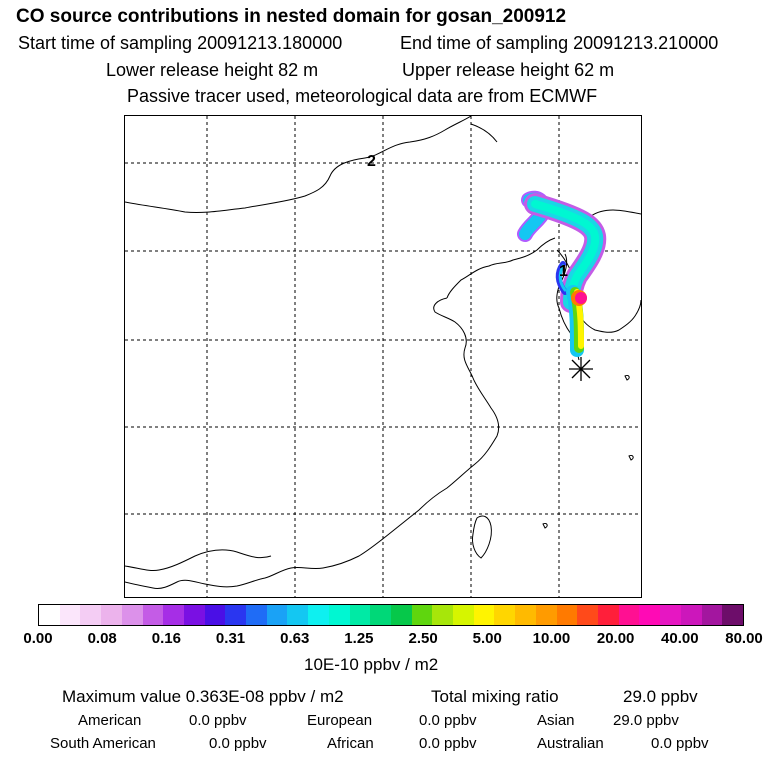 The image size is (768, 768). What do you see at coordinates (487, 638) in the screenshot?
I see `colorbar-tick-label: 5.00` at bounding box center [487, 638].